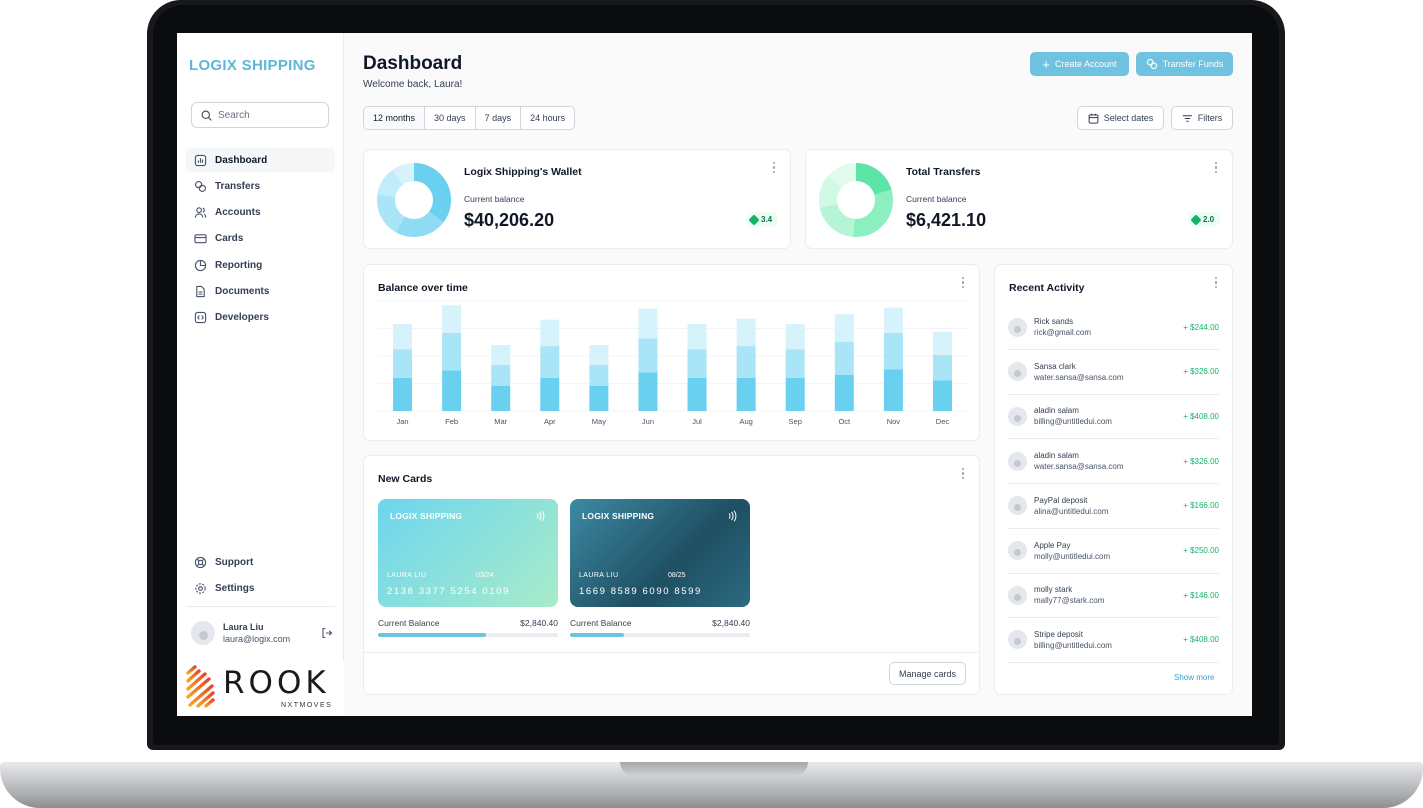 This screenshot has height=808, width=1423. What do you see at coordinates (200, 160) in the screenshot?
I see `bar-chart-square-icon` at bounding box center [200, 160].